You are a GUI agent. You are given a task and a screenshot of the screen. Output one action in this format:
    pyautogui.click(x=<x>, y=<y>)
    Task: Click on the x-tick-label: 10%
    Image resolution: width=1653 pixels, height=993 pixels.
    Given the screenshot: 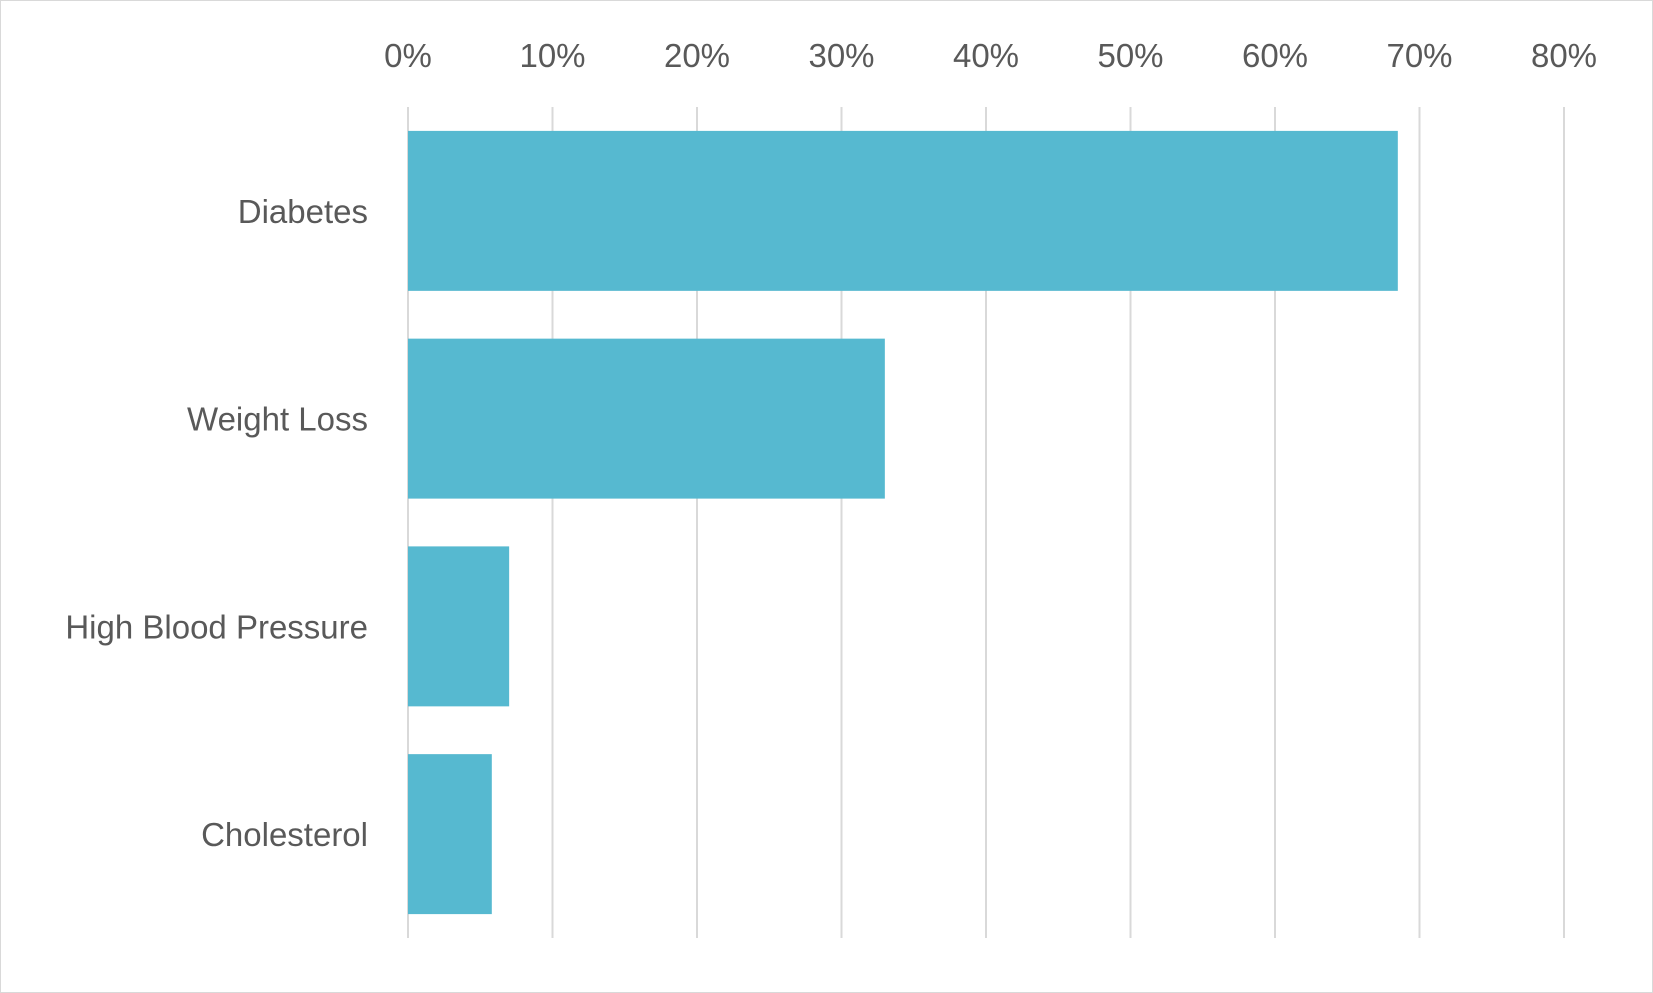 What is the action you would take?
    pyautogui.click(x=552, y=55)
    